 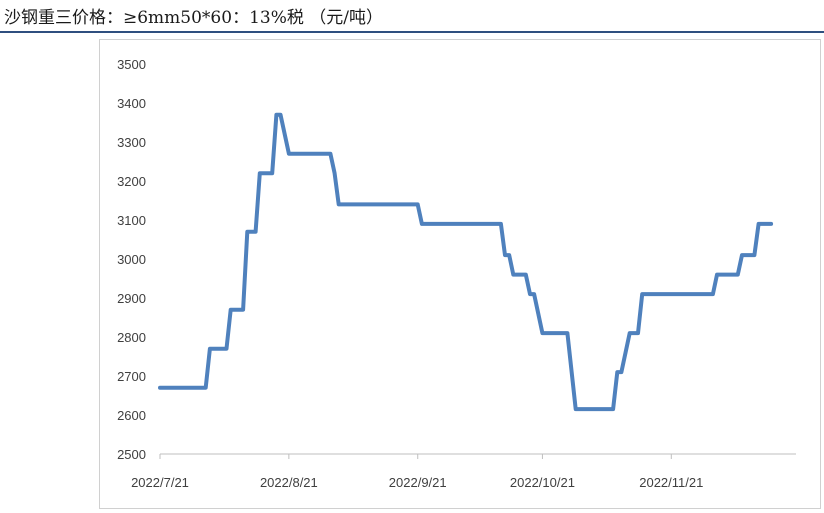 What do you see at coordinates (131, 142) in the screenshot?
I see `y-tick-label: 3300` at bounding box center [131, 142].